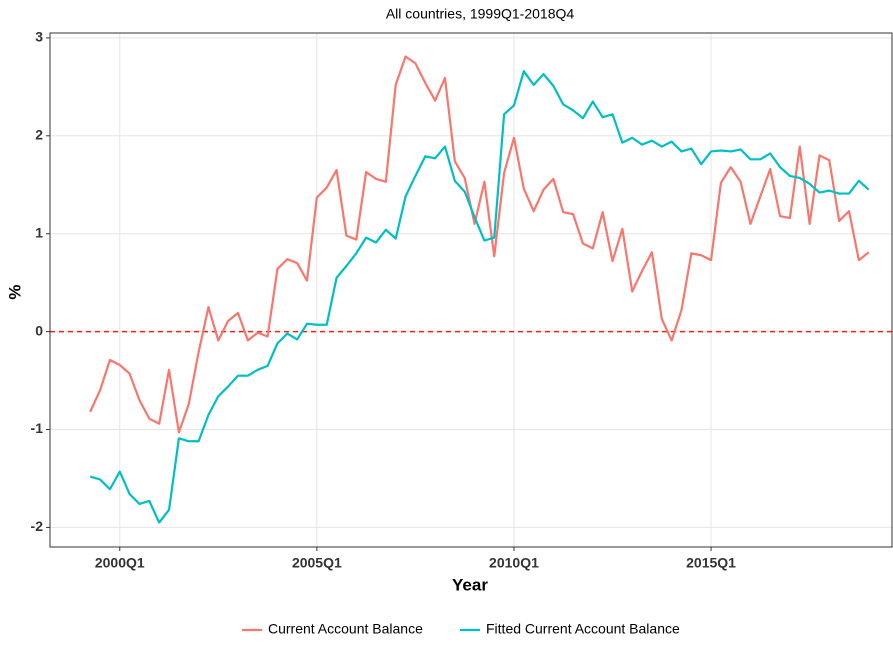  I want to click on x-tick-label: 2010Q1, so click(514, 563).